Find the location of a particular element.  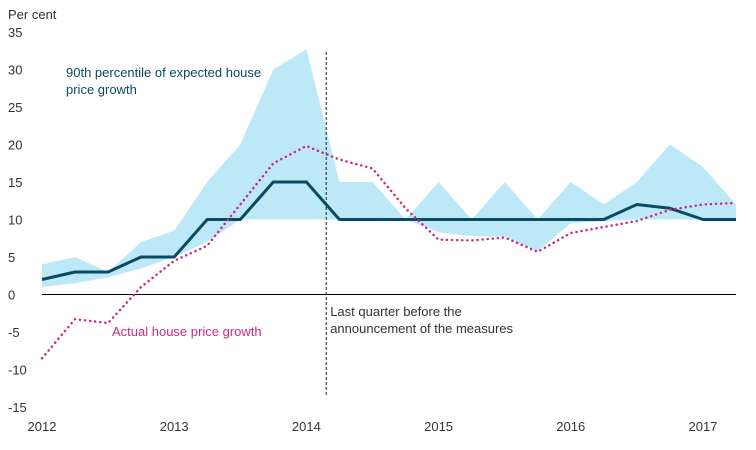

x-tick-label: 2016 is located at coordinates (570, 426).